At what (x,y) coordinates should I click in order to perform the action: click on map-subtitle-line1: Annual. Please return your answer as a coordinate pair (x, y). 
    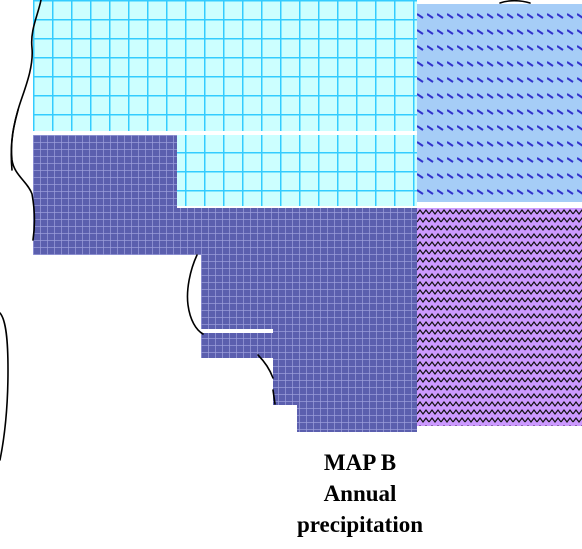
    Looking at the image, I should click on (360, 493).